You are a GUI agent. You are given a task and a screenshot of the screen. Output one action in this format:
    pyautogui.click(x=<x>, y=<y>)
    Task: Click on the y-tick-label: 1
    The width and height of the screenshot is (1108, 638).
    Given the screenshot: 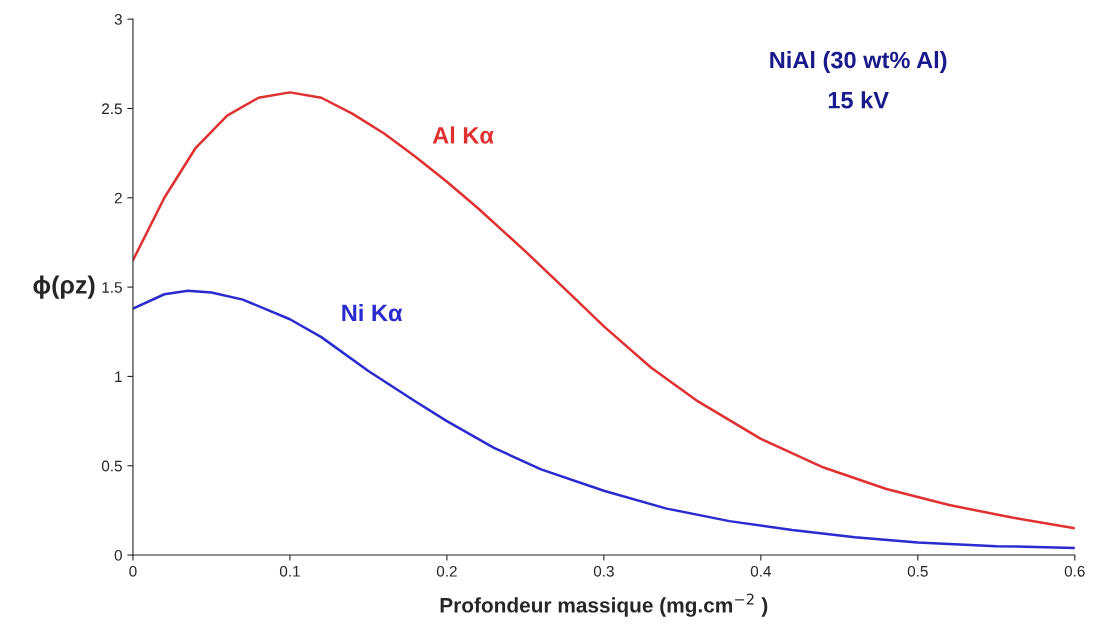 What is the action you would take?
    pyautogui.click(x=118, y=376)
    